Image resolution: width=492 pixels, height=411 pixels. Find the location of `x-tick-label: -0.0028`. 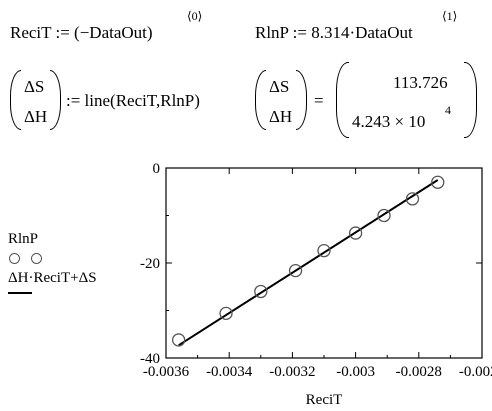

x-tick-label: -0.0028 is located at coordinates (419, 372).